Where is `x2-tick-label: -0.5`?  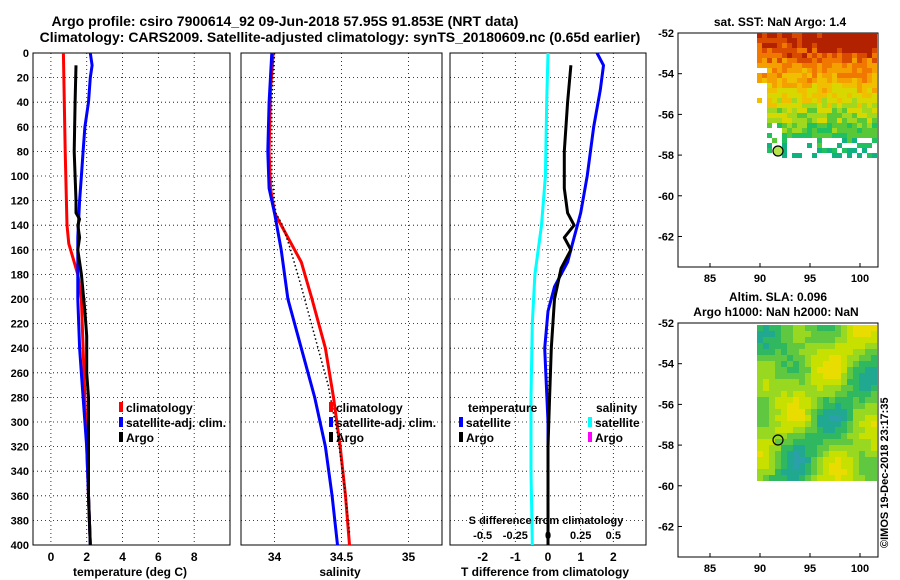
x2-tick-label: -0.5 is located at coordinates (482, 536).